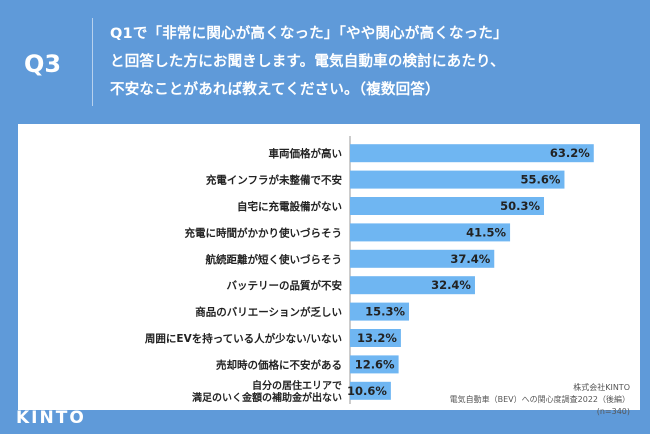  Describe the element at coordinates (43, 64) in the screenshot. I see `question-number: Q3` at that location.